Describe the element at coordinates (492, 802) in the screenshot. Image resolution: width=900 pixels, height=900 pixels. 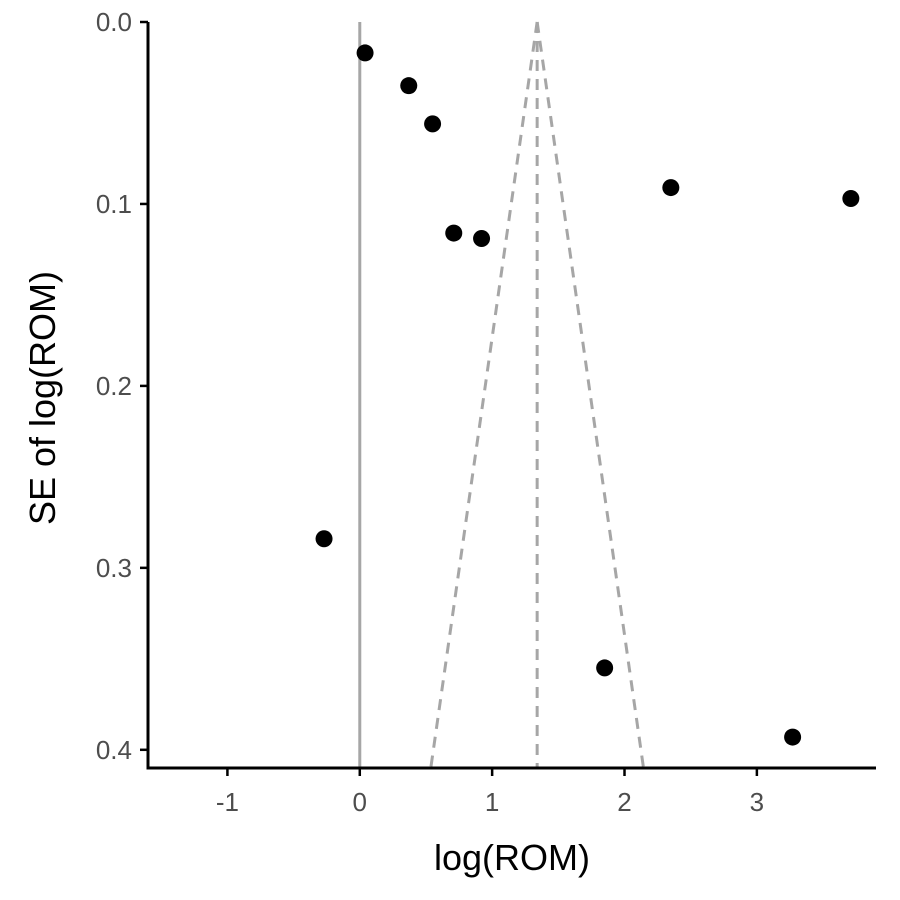
I see `x-tick-label: 1` at that location.